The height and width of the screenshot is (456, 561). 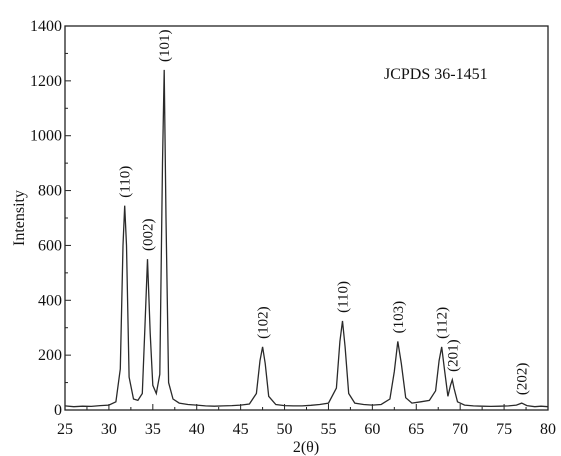 I want to click on y-tick-label: 0, so click(x=58, y=410).